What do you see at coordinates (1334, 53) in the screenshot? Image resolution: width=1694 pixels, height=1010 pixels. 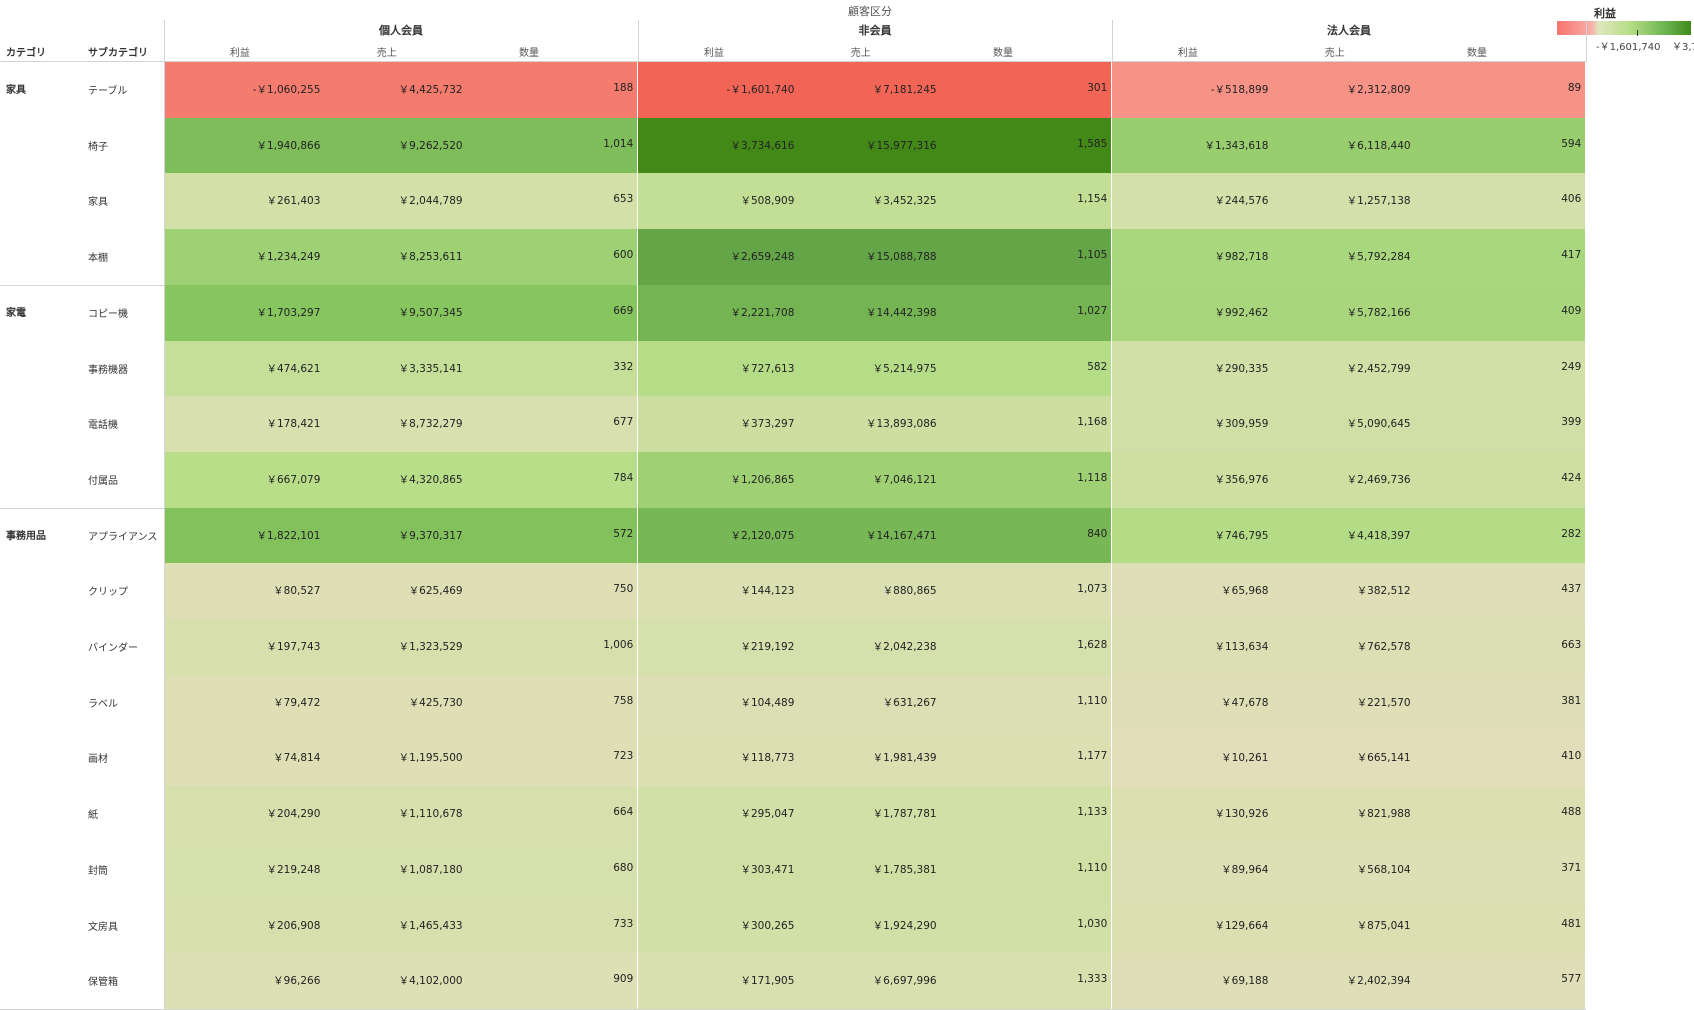 I see `measure-header: 売上` at bounding box center [1334, 53].